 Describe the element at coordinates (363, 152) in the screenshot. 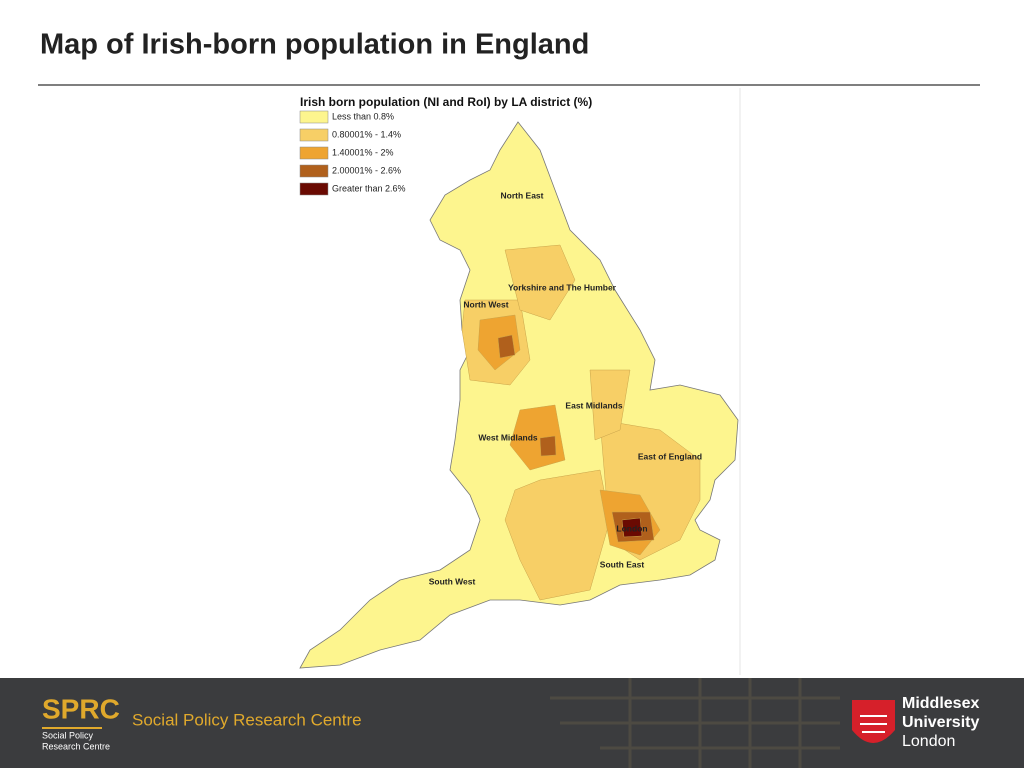

I see `legend-label: 1.40001% - 2%` at that location.